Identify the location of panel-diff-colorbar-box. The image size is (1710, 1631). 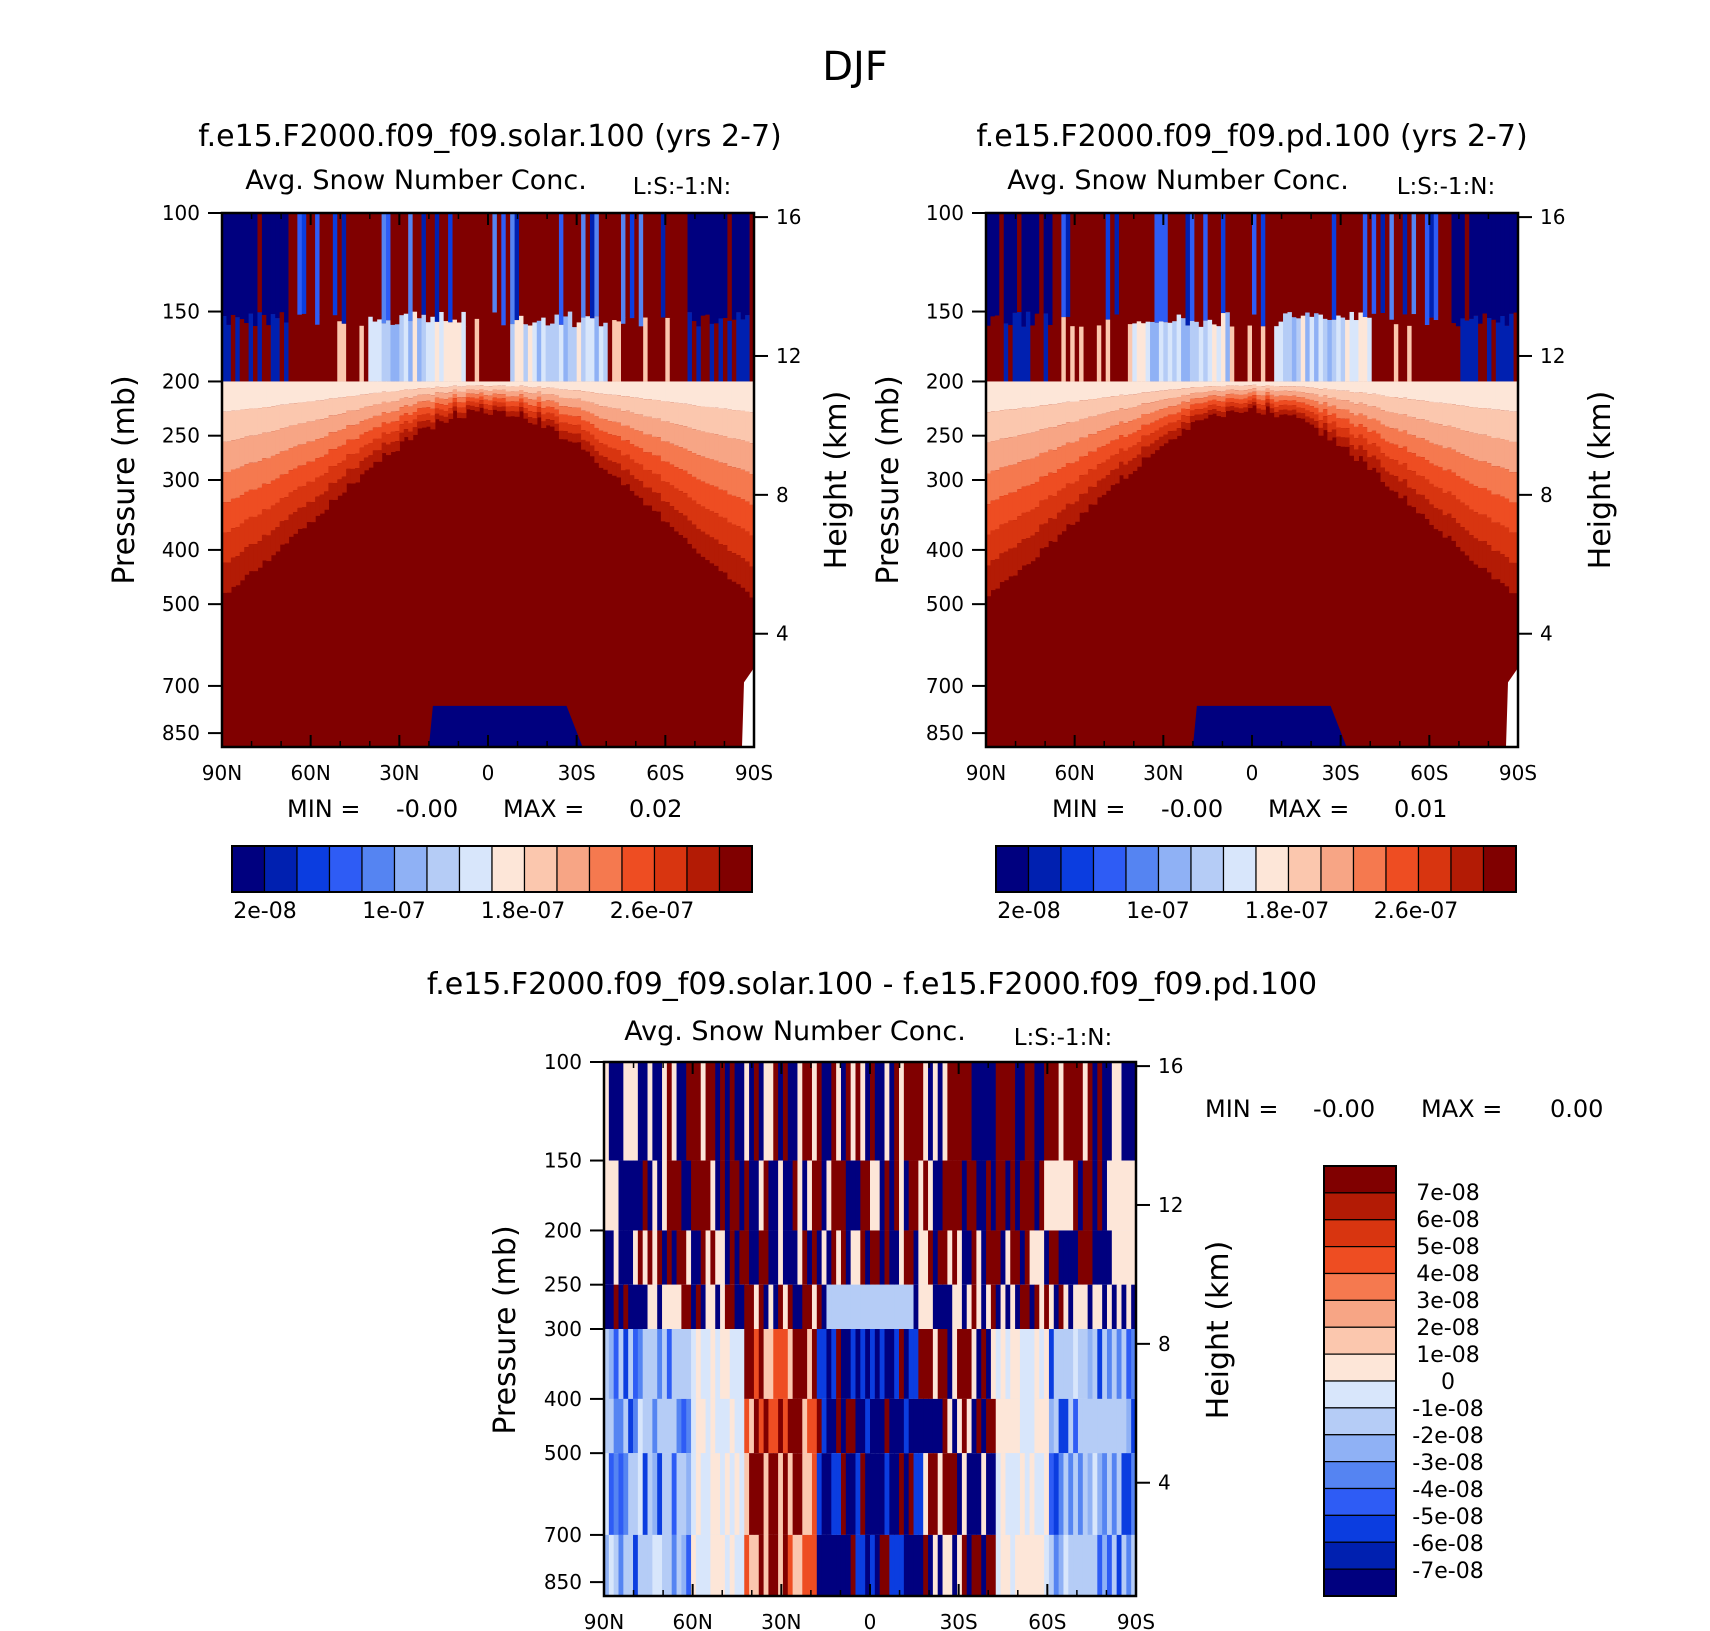
(1360, 1421).